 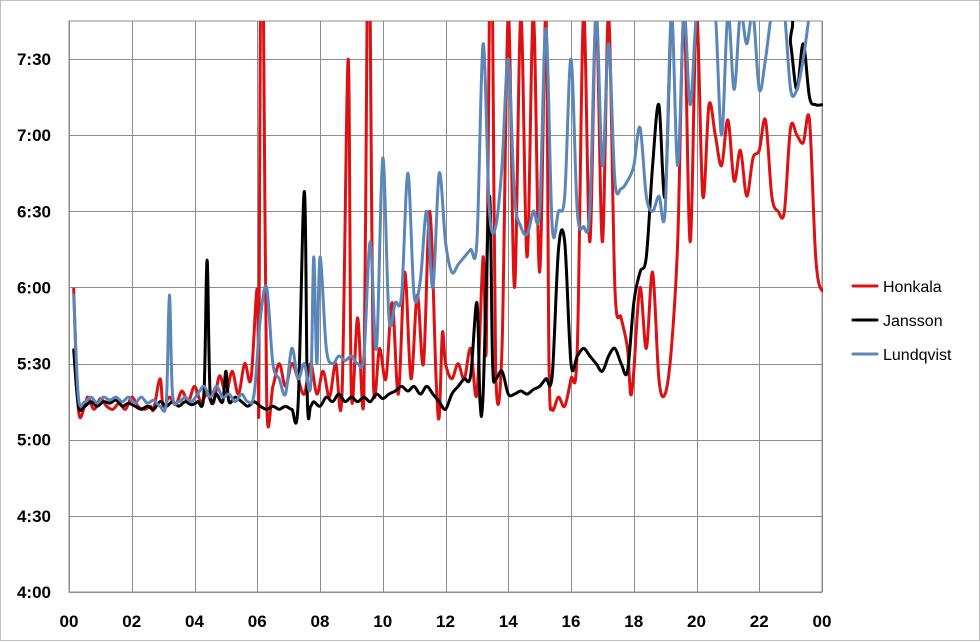 What do you see at coordinates (696, 621) in the screenshot?
I see `x-tick-label-10: 20` at bounding box center [696, 621].